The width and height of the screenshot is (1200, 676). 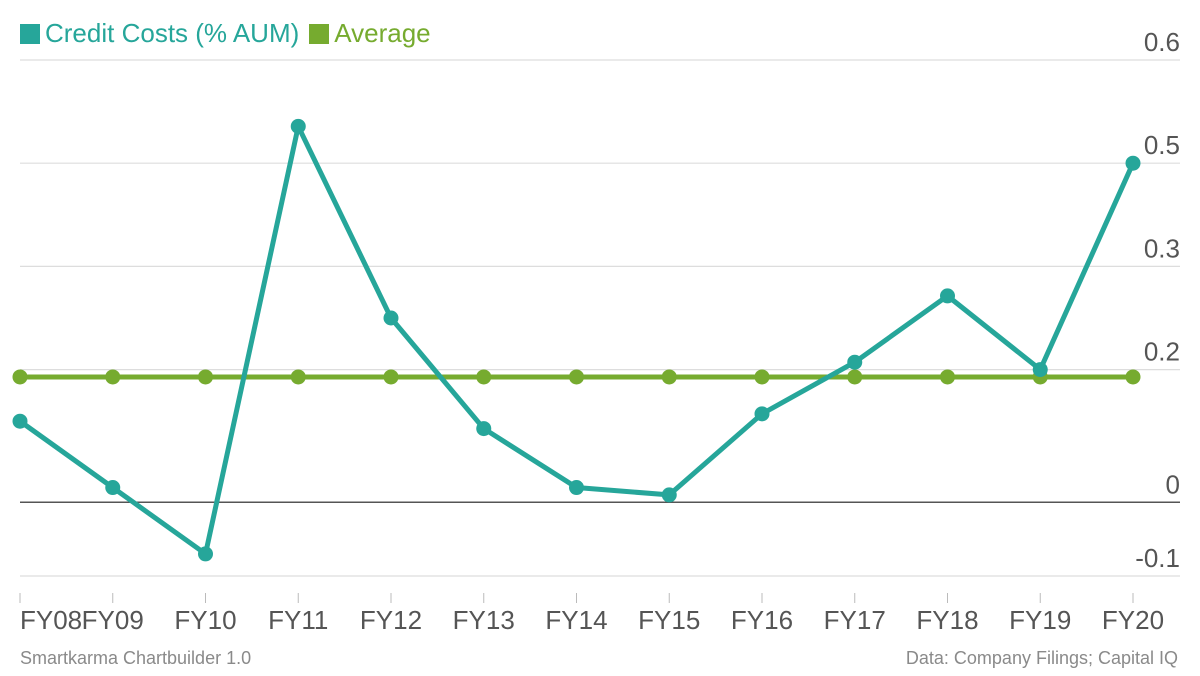 I want to click on legend-label-average: Average, so click(x=382, y=33).